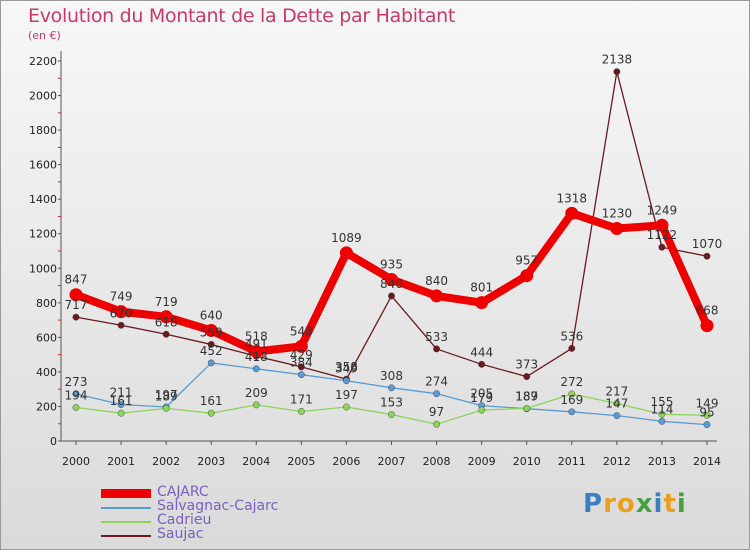  What do you see at coordinates (121, 393) in the screenshot?
I see `data-label: 211` at bounding box center [121, 393].